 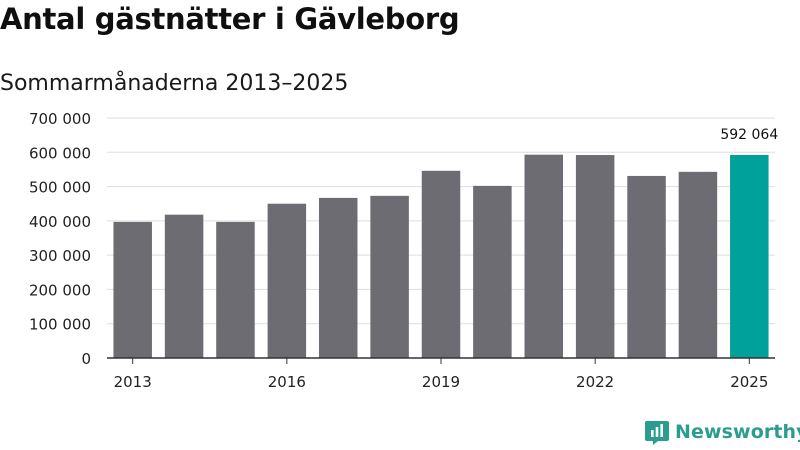 What do you see at coordinates (737, 432) in the screenshot?
I see `brand-name: Newsworthy` at bounding box center [737, 432].